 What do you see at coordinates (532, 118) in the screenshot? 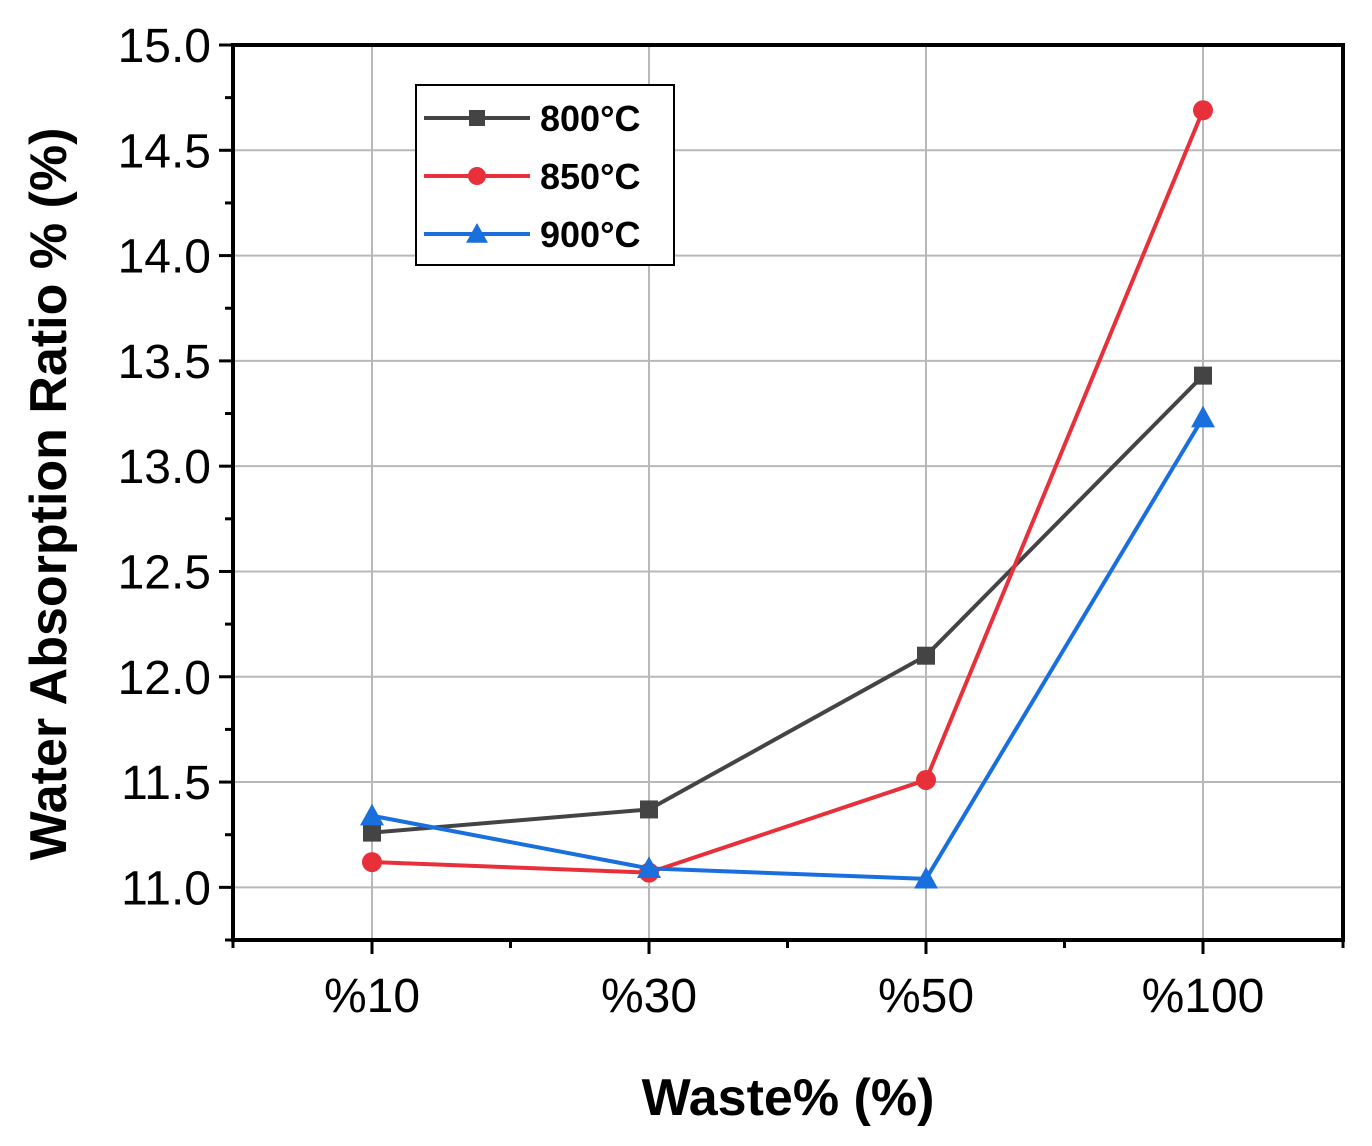
I see `legend-entry: 800°C` at bounding box center [532, 118].